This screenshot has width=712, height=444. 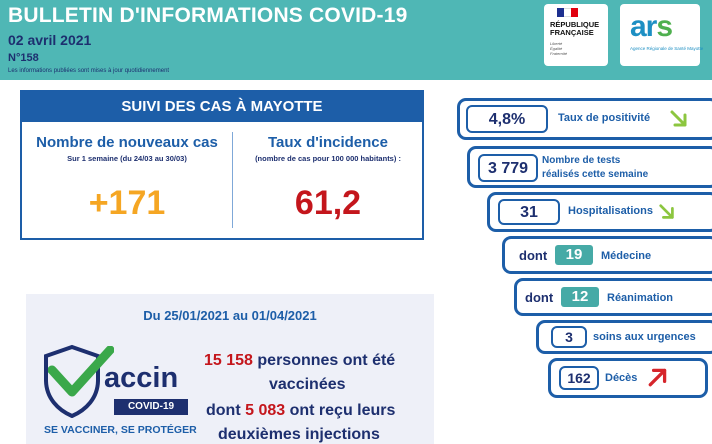 I want to click on ars-word-a: ar, so click(x=643, y=26).